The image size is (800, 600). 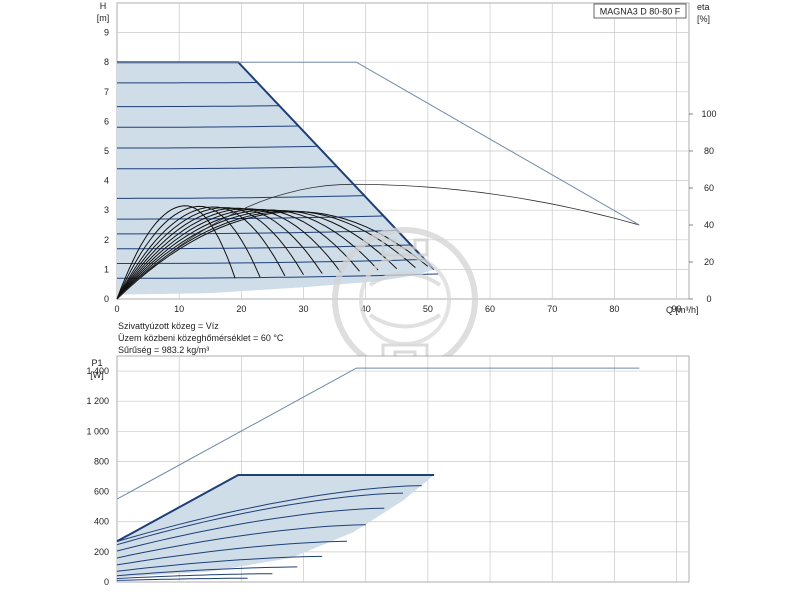 What do you see at coordinates (106, 121) in the screenshot?
I see `head-tick-label: 6` at bounding box center [106, 121].